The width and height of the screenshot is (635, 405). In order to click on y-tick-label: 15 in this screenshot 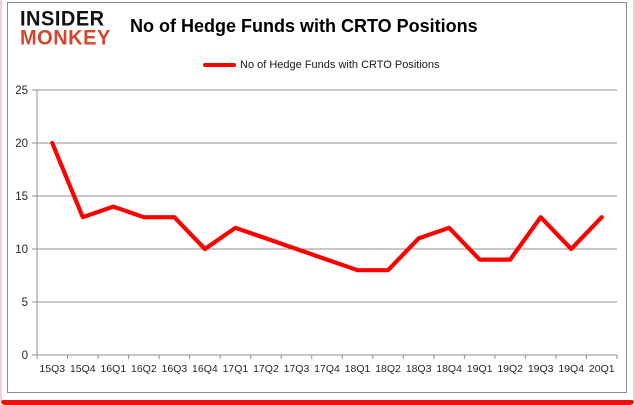, I will do `click(21, 197)`.